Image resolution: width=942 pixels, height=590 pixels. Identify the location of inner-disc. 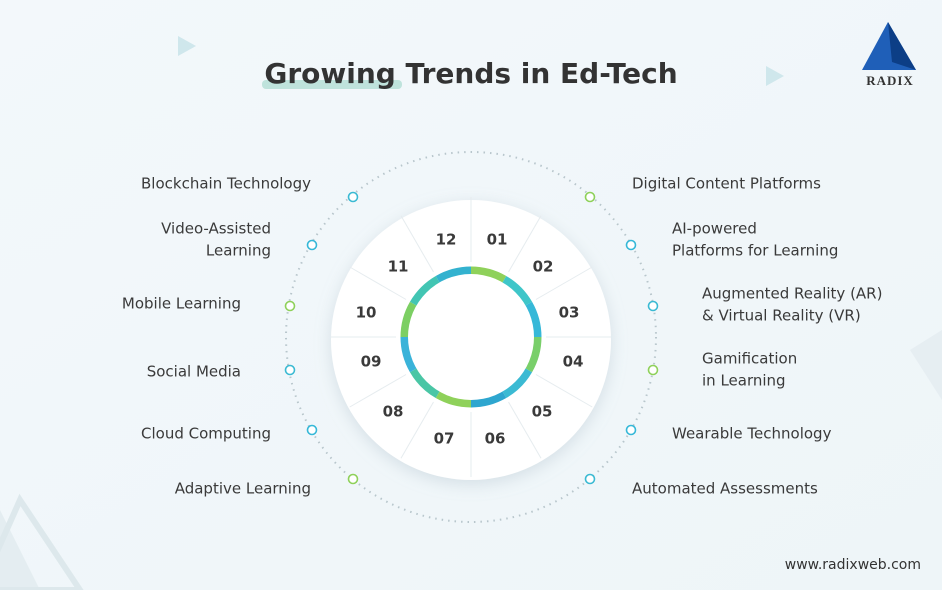
(471, 337).